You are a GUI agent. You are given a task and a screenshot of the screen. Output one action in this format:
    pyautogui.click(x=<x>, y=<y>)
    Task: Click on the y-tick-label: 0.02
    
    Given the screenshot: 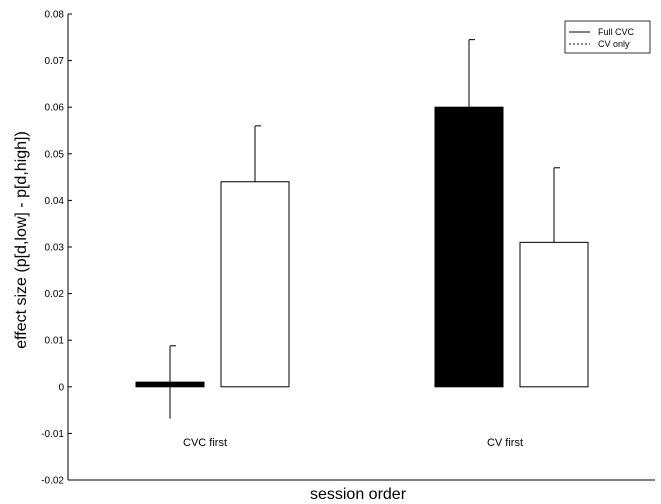 What is the action you would take?
    pyautogui.click(x=55, y=294)
    